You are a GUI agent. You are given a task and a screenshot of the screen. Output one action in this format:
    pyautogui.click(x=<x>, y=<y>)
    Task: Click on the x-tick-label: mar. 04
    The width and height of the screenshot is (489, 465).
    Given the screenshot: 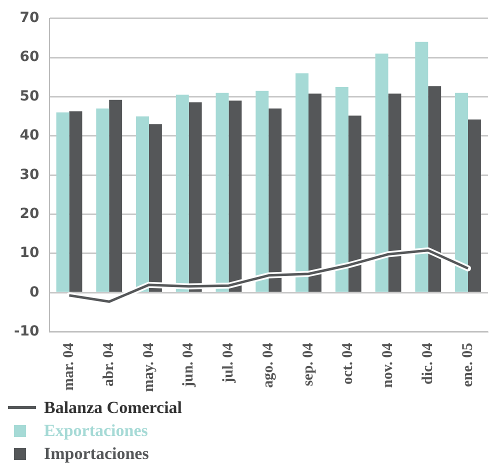 What is the action you would take?
    pyautogui.click(x=69, y=366)
    